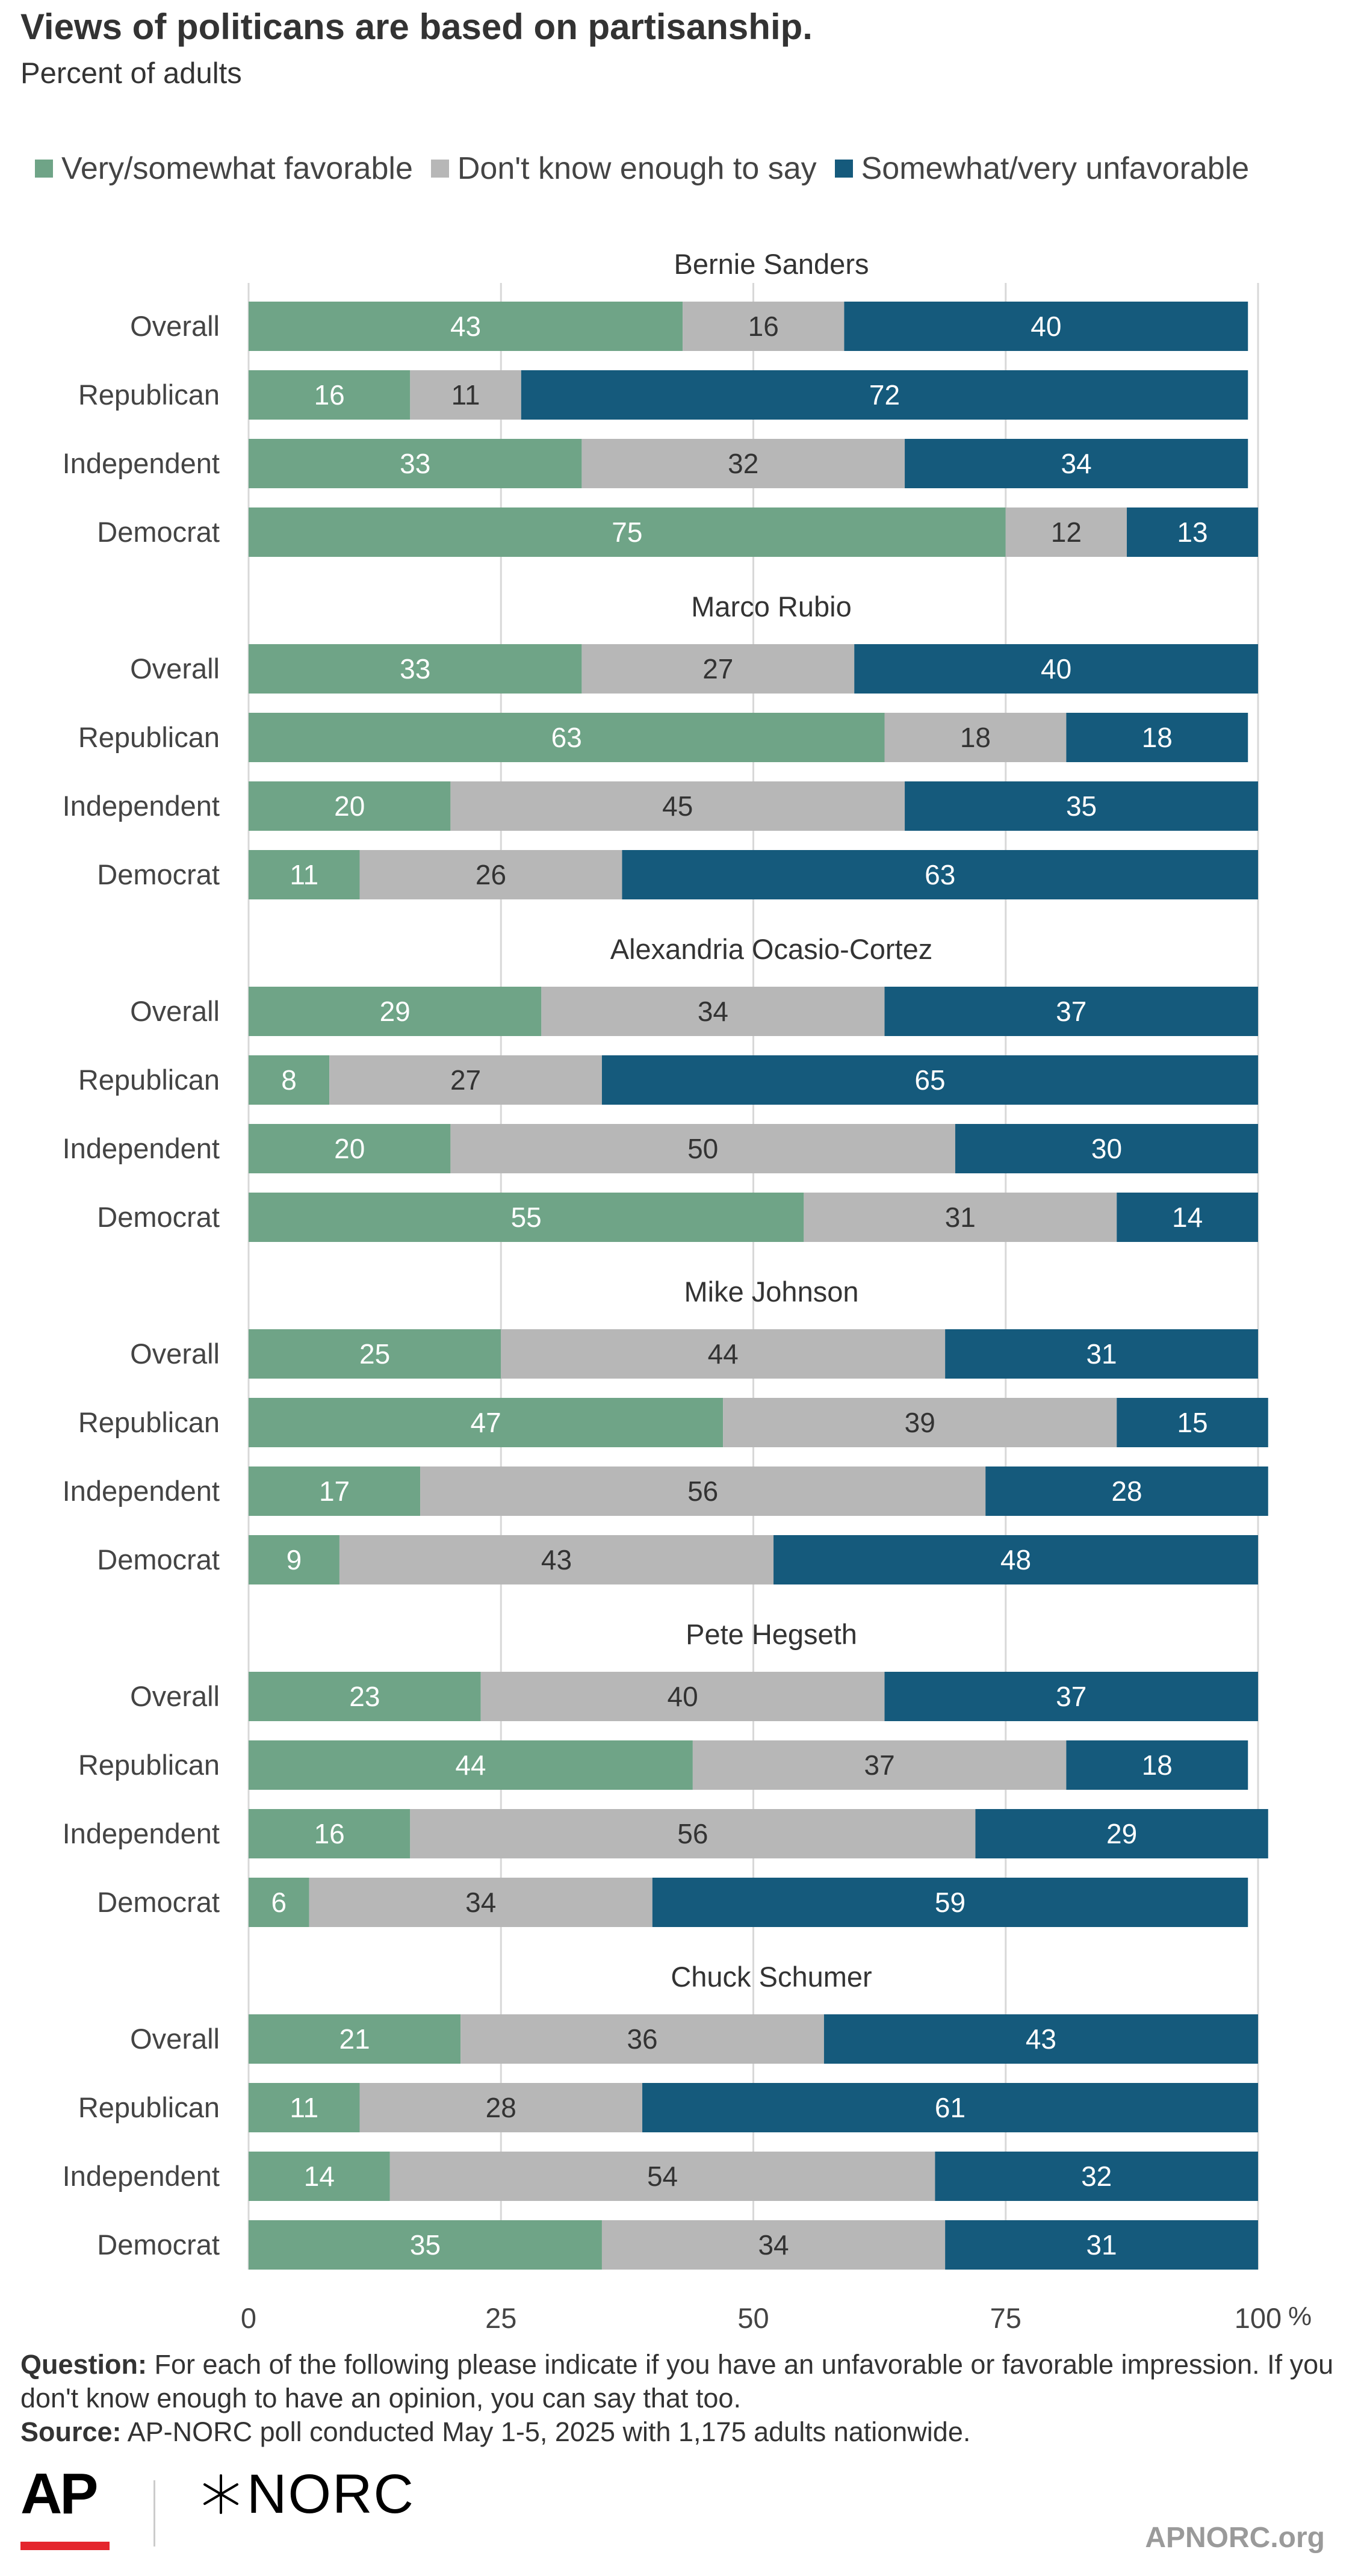  I want to click on data-label: 43, so click(556, 1559).